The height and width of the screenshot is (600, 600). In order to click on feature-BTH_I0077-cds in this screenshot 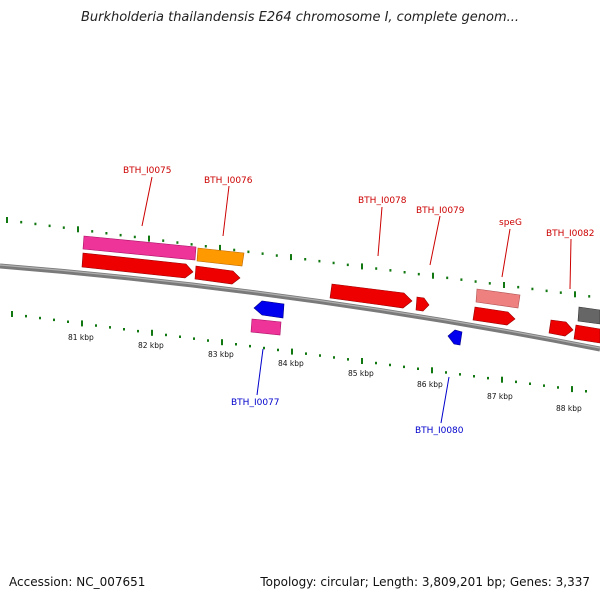, I will do `click(269, 309)`.